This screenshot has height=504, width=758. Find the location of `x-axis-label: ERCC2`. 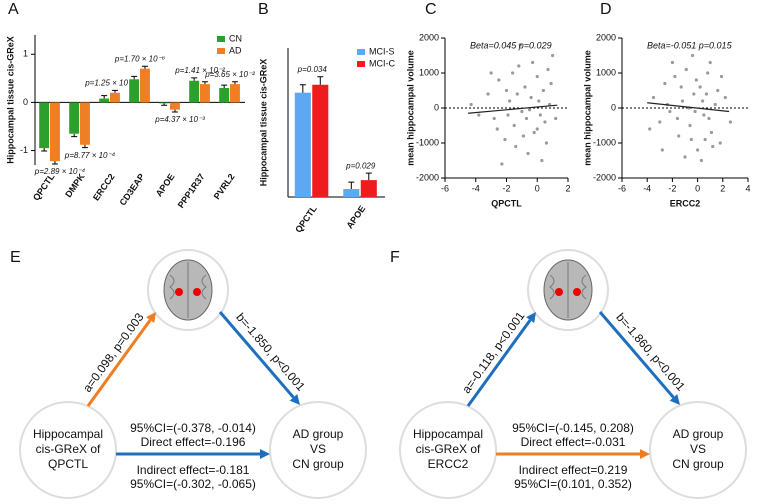

x-axis-label: ERCC2 is located at coordinates (685, 203).